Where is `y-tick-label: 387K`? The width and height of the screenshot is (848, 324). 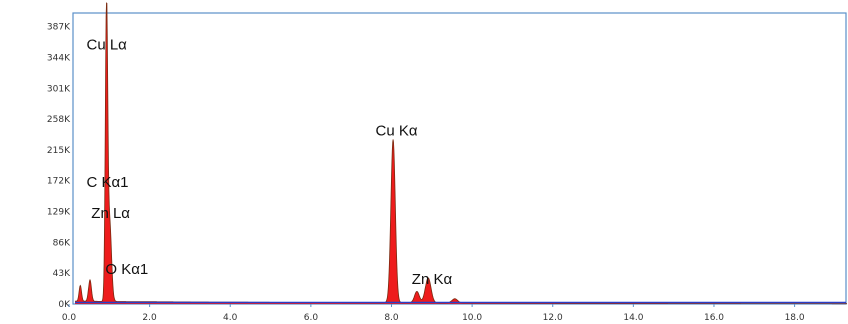 y-tick-label: 387K is located at coordinates (59, 28).